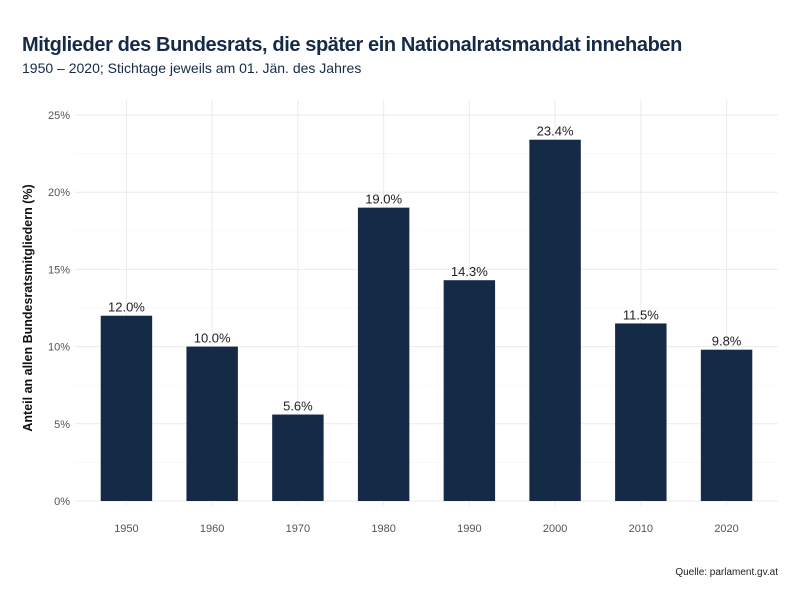  What do you see at coordinates (726, 572) in the screenshot?
I see `source-caption: Quelle: parlament.gv.at` at bounding box center [726, 572].